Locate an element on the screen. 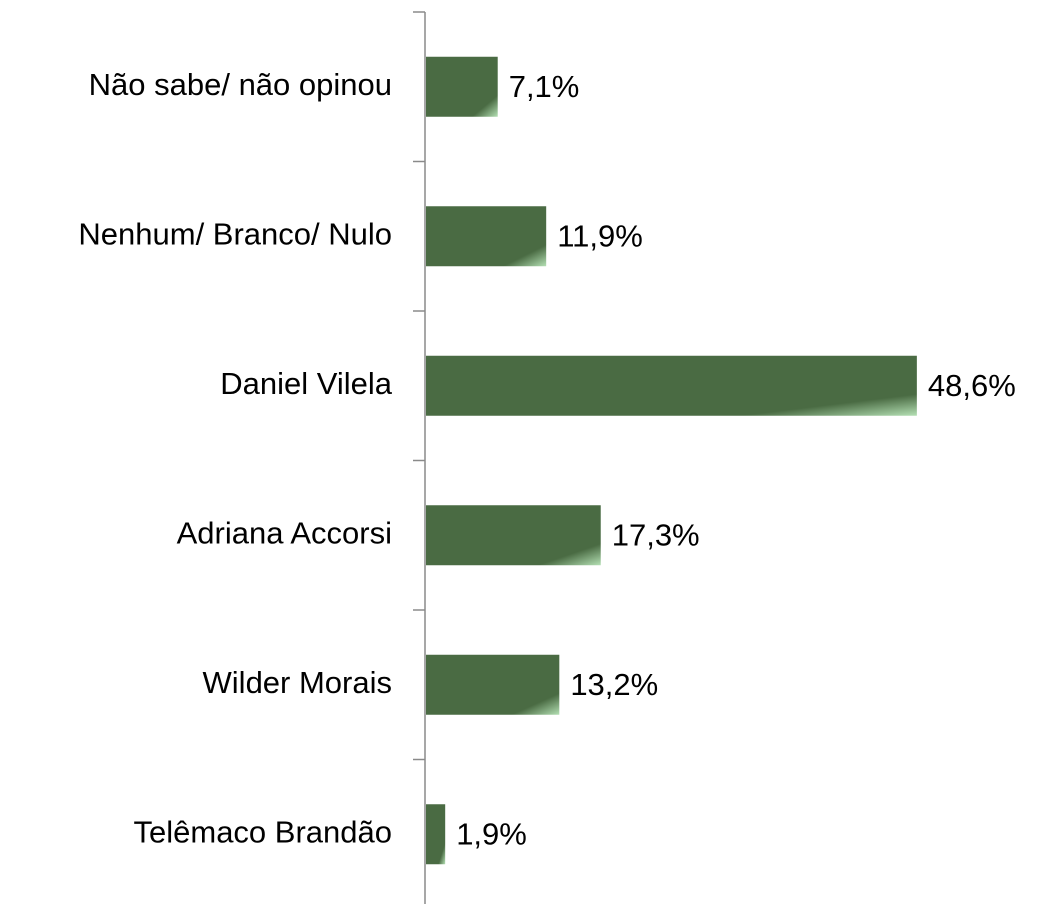 The height and width of the screenshot is (904, 1041). value-label: 11,9% is located at coordinates (600, 235).